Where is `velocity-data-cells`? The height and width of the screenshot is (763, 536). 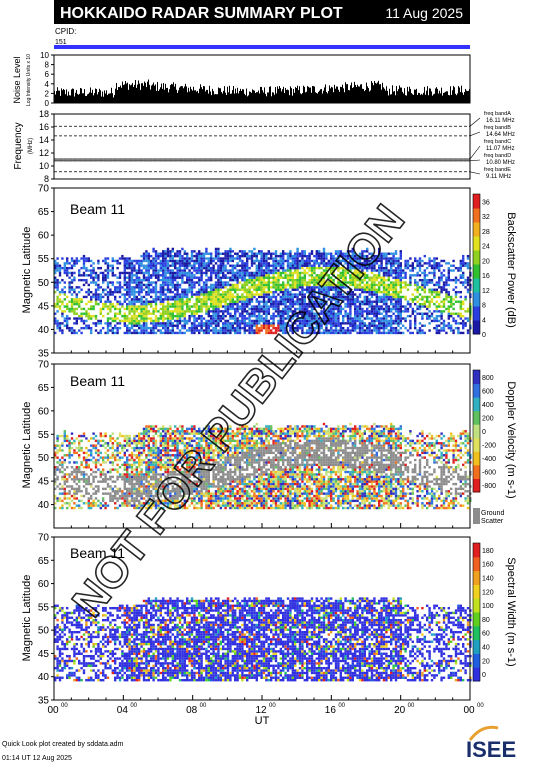
velocity-data-cells is located at coordinates (263, 466).